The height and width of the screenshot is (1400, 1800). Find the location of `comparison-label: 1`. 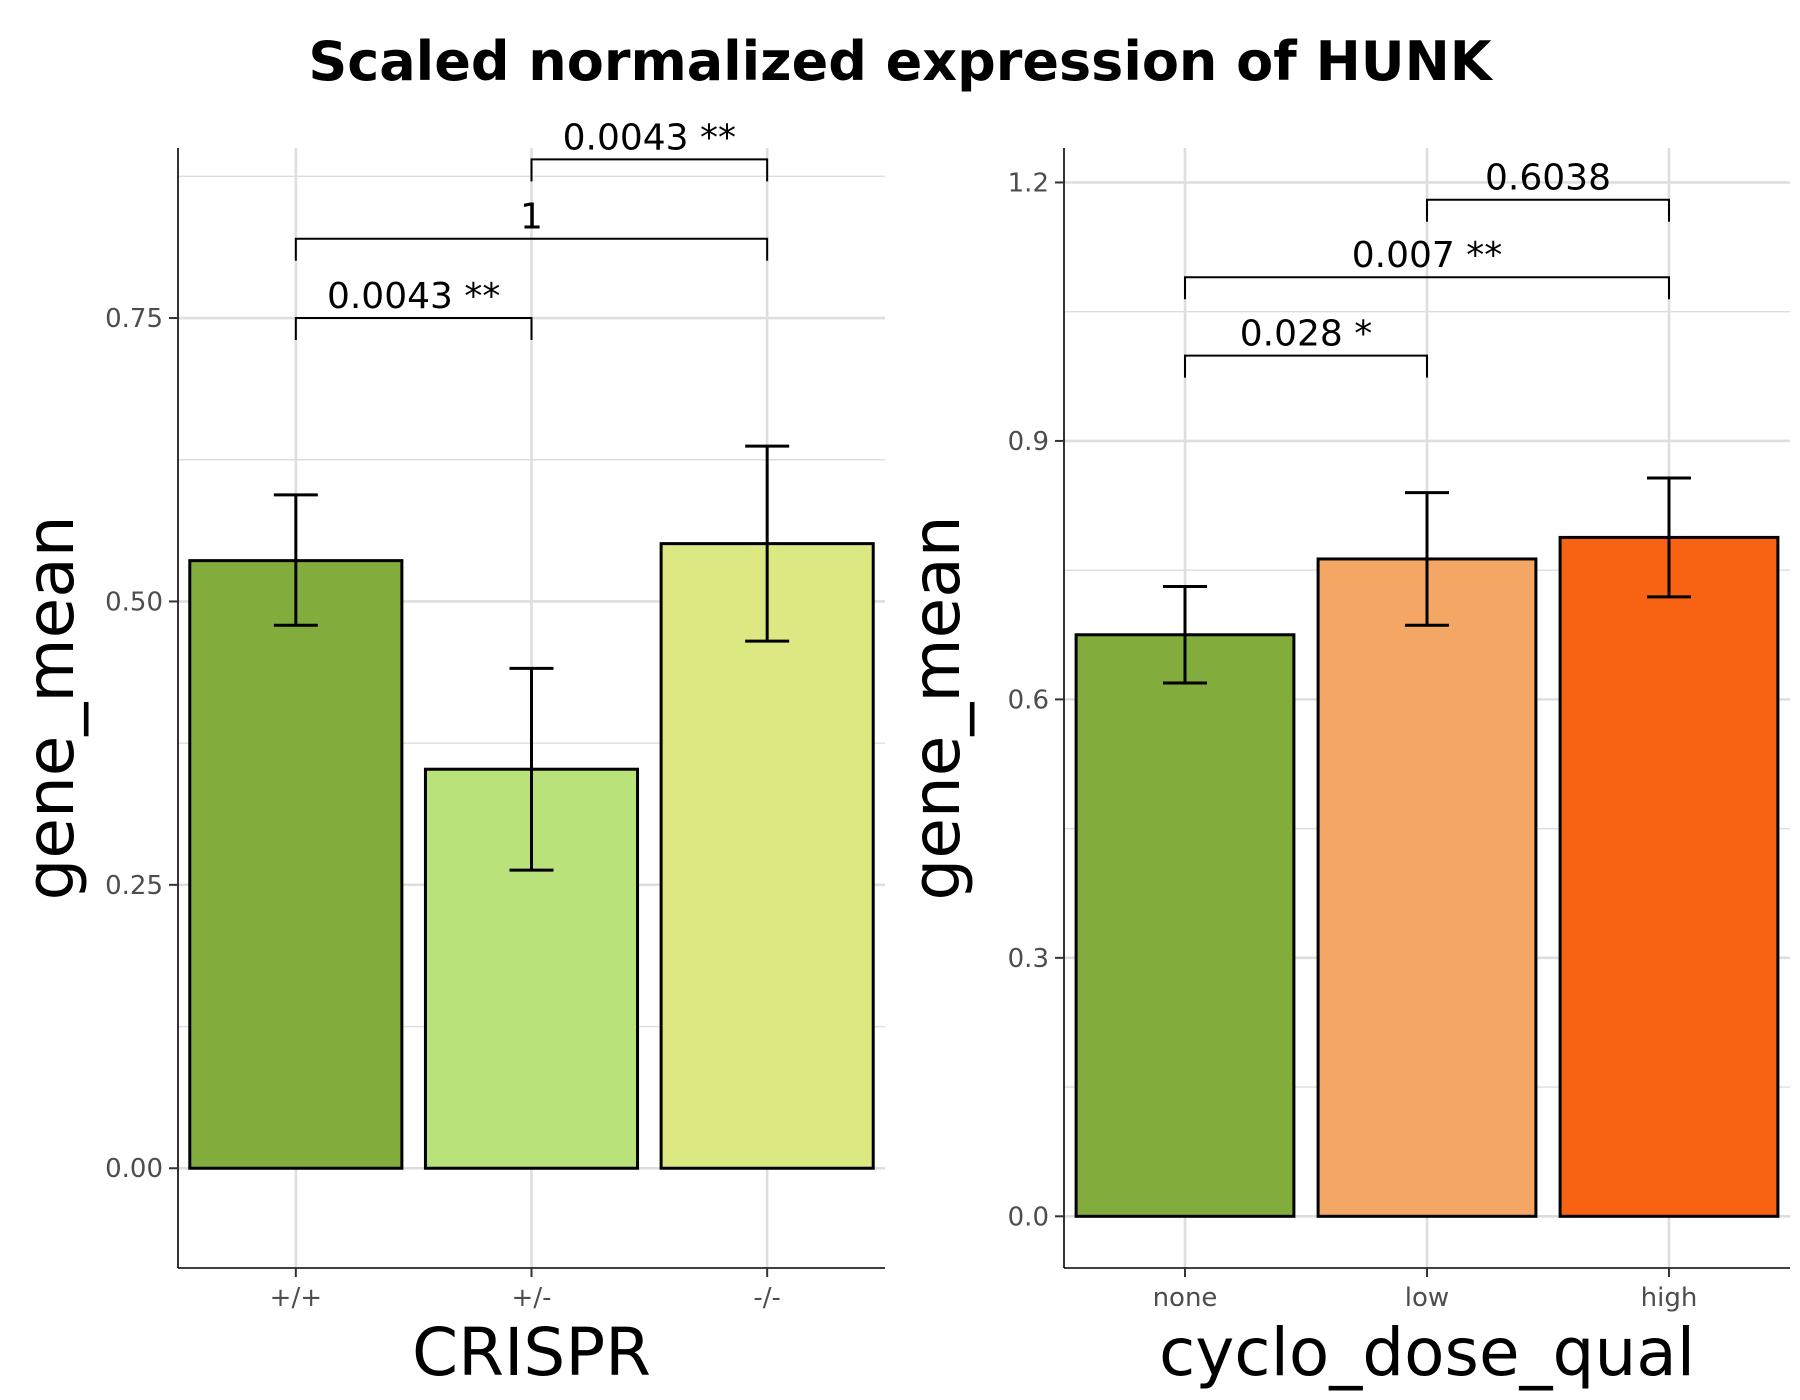

comparison-label: 1 is located at coordinates (531, 217).